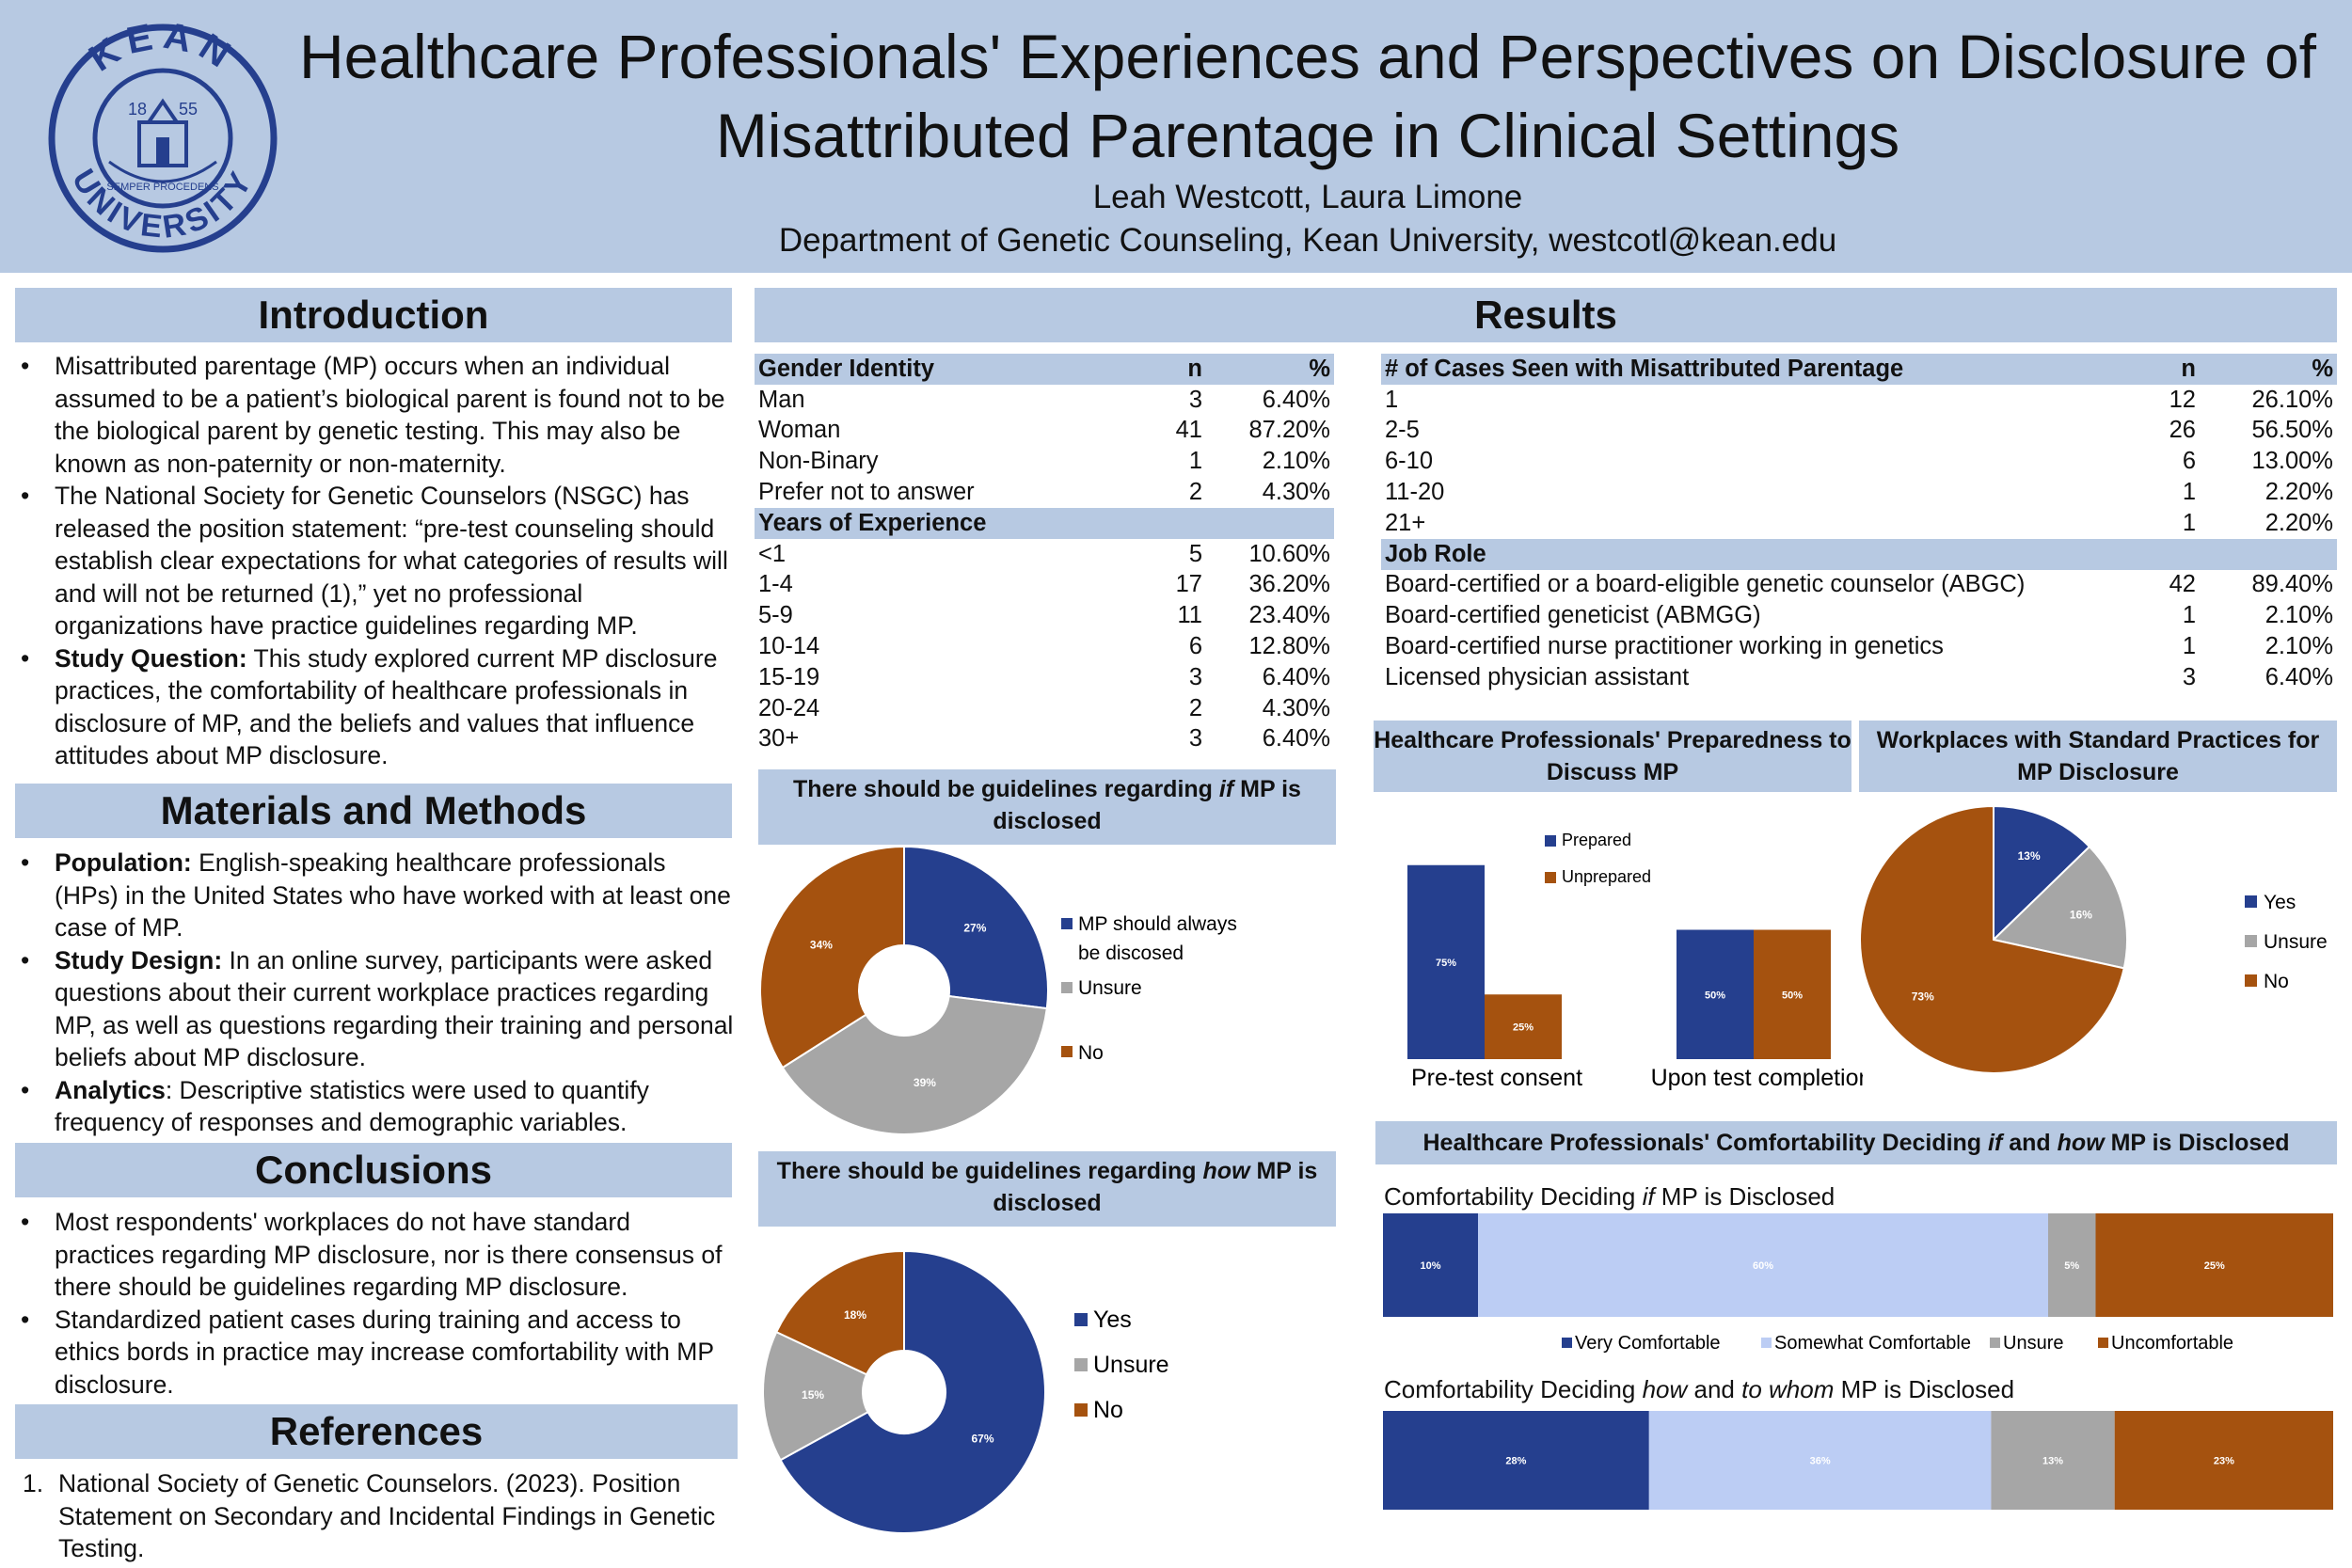 This screenshot has height=1568, width=2352. Describe the element at coordinates (2292, 584) in the screenshot. I see `table-cell: 89.40%` at that location.